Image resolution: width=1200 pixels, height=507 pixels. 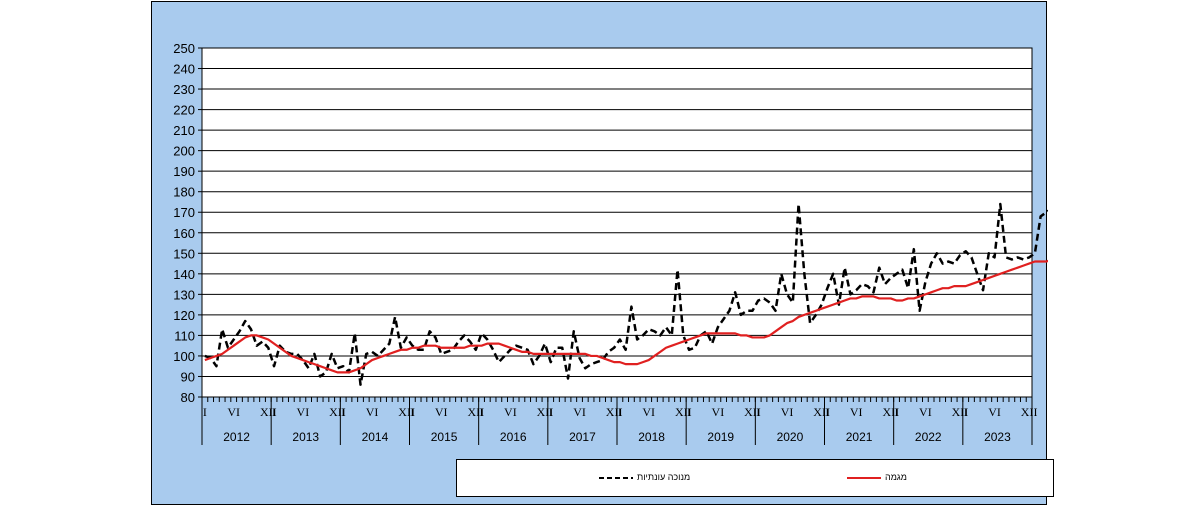 What do you see at coordinates (184, 89) in the screenshot?
I see `y-tick-label-230: 230` at bounding box center [184, 89].